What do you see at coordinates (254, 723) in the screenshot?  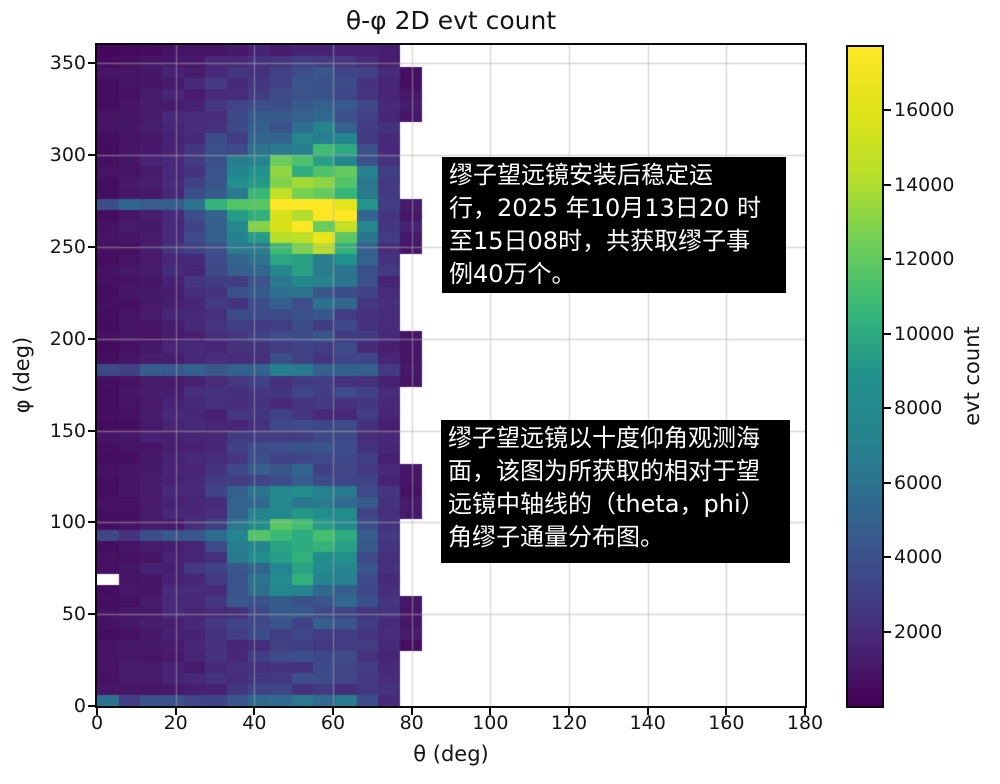 I see `x-tick-label: 40` at bounding box center [254, 723].